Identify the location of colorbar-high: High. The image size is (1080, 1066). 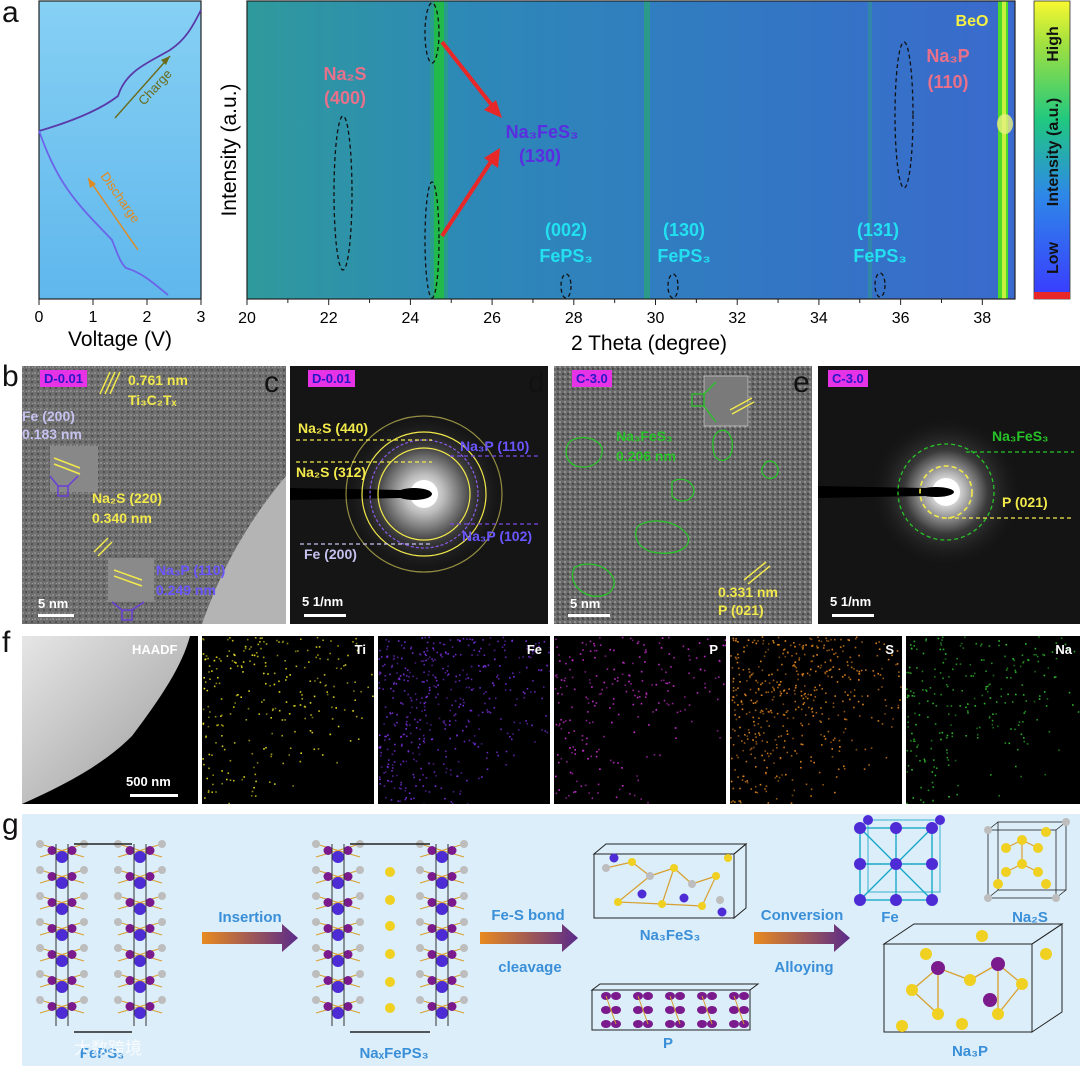
(1053, 44).